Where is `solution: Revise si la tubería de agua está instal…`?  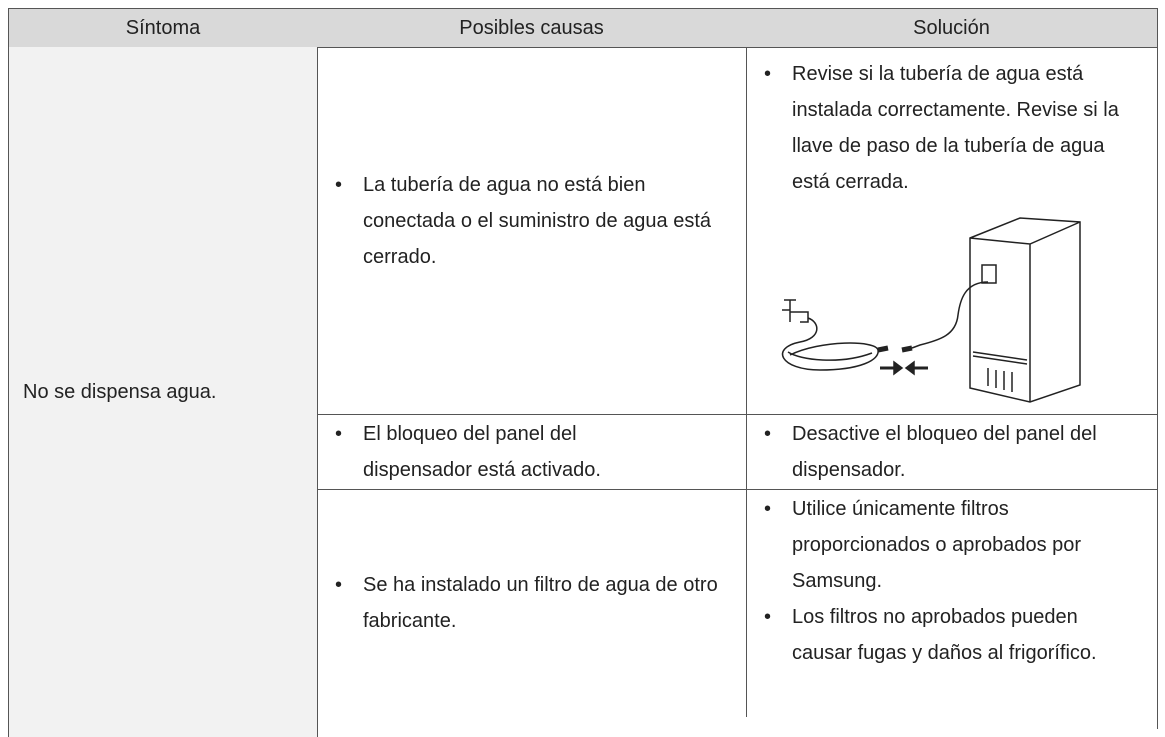
solution: Revise si la tubería de agua está instal… is located at coordinates (951, 128).